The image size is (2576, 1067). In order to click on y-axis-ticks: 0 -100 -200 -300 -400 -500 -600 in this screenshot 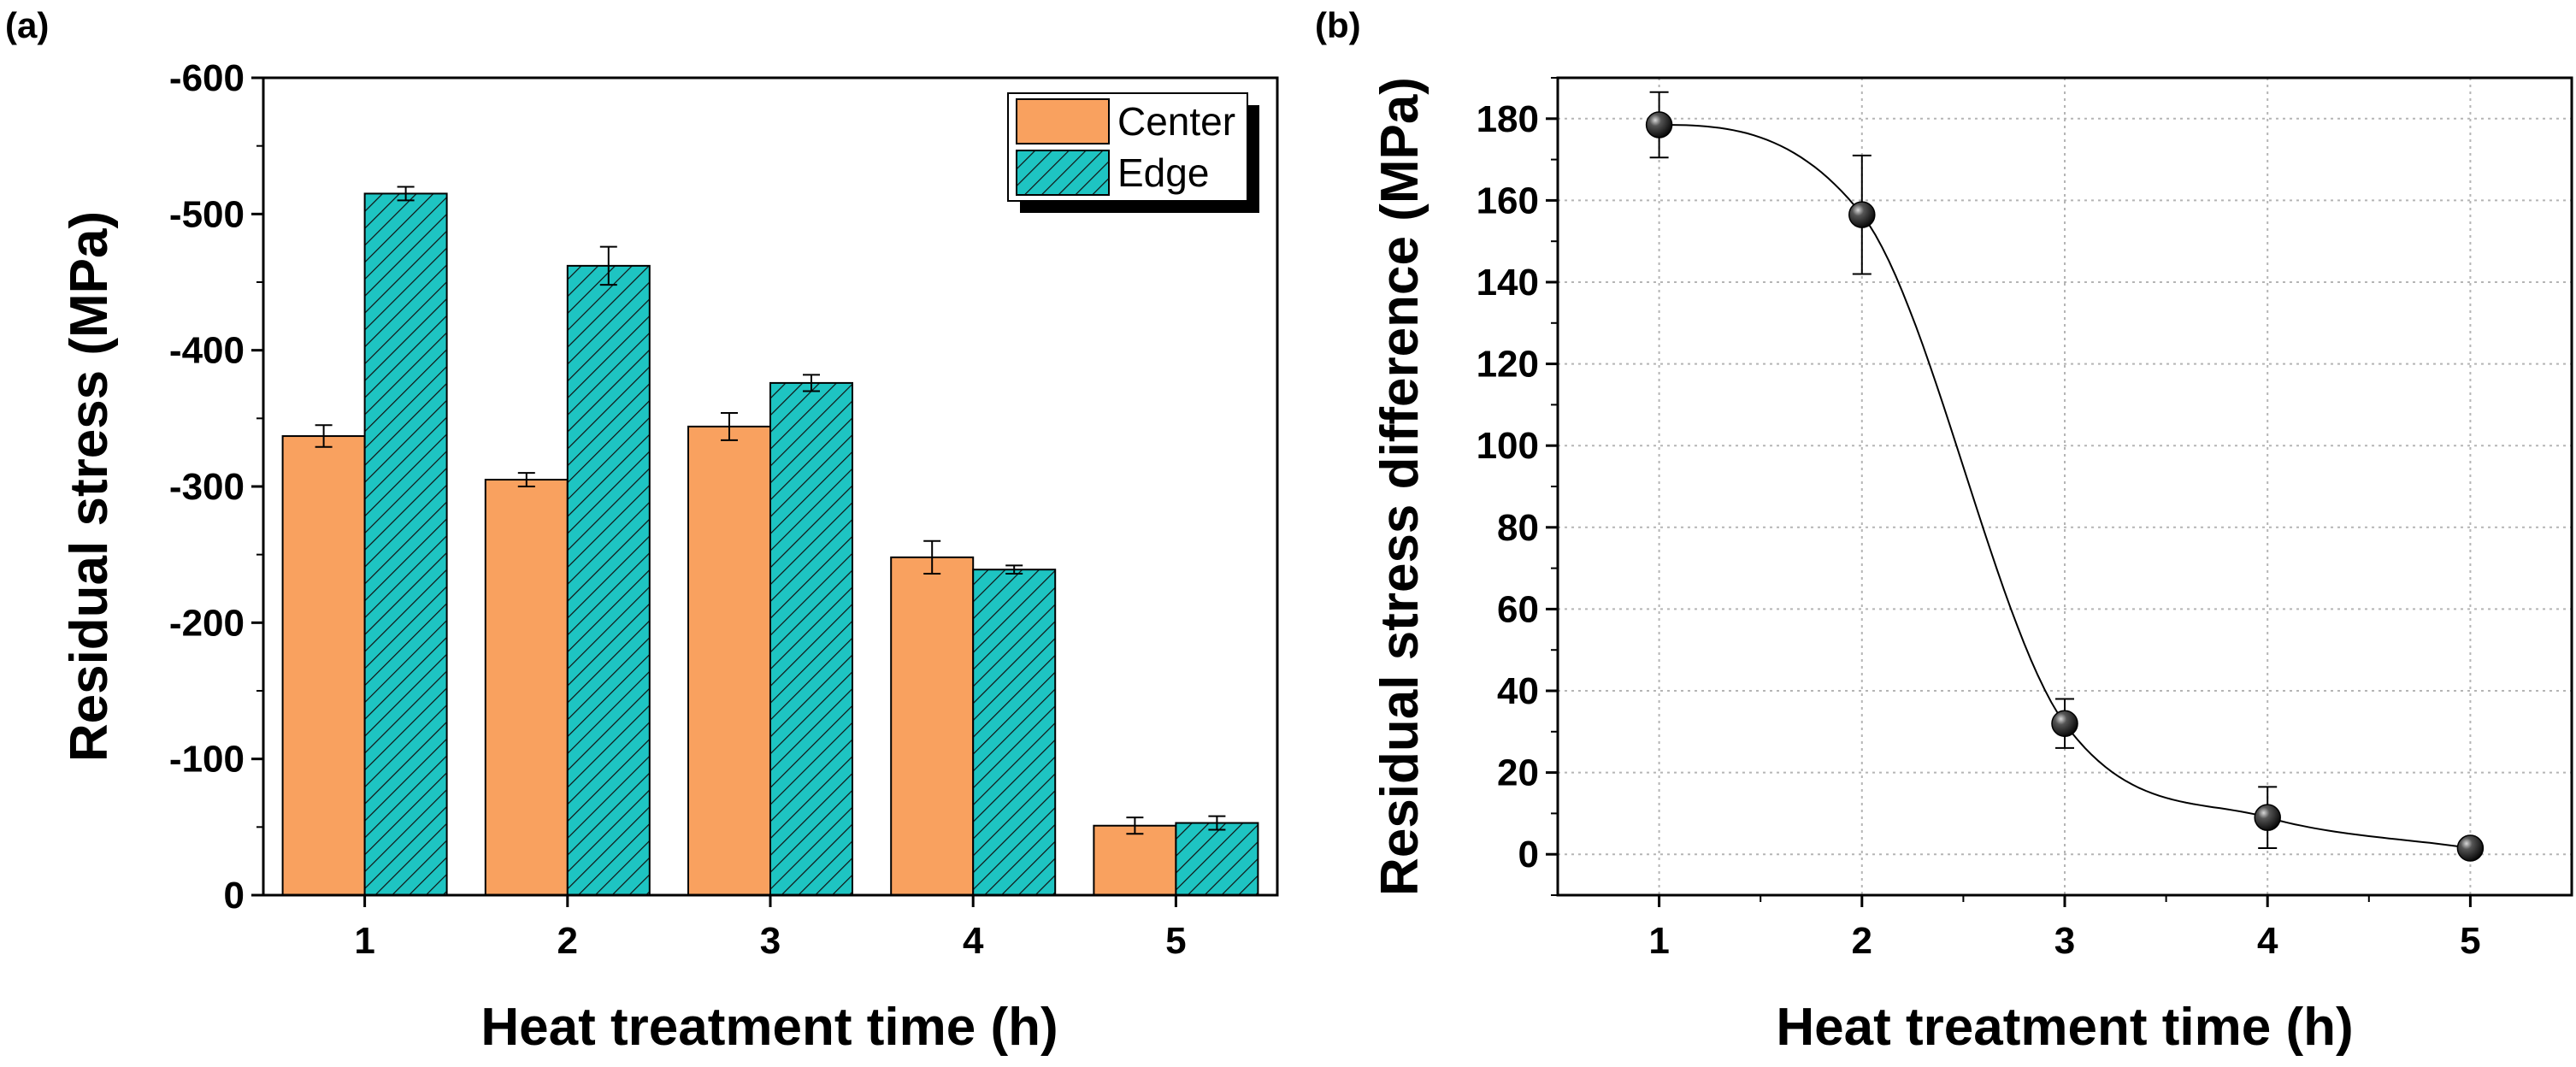, I will do `click(216, 487)`.